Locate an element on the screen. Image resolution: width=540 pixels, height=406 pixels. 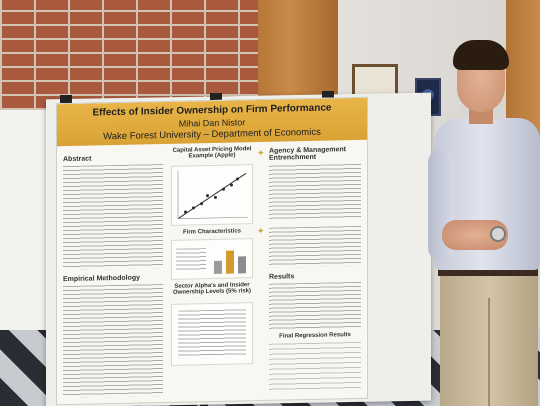
agency-text is located at coordinates (315, 191).